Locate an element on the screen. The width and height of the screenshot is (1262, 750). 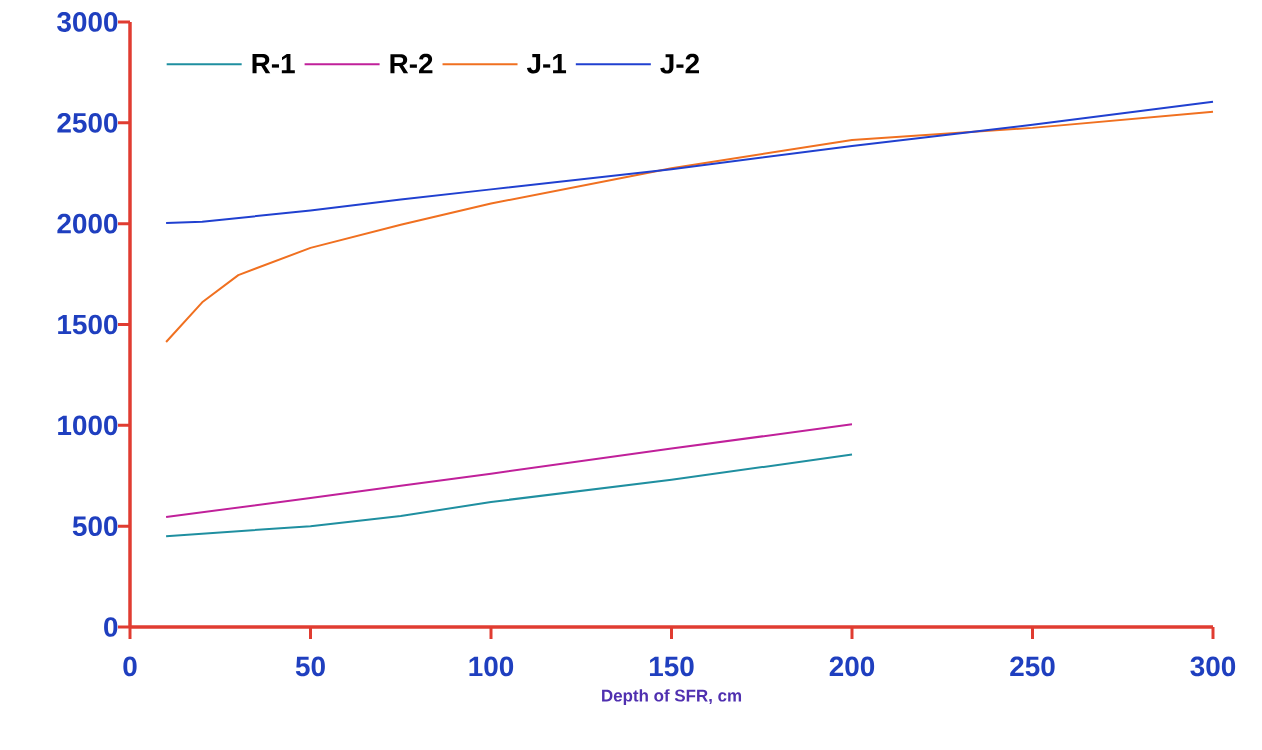
y-tick-label: 2000 is located at coordinates (87, 223).